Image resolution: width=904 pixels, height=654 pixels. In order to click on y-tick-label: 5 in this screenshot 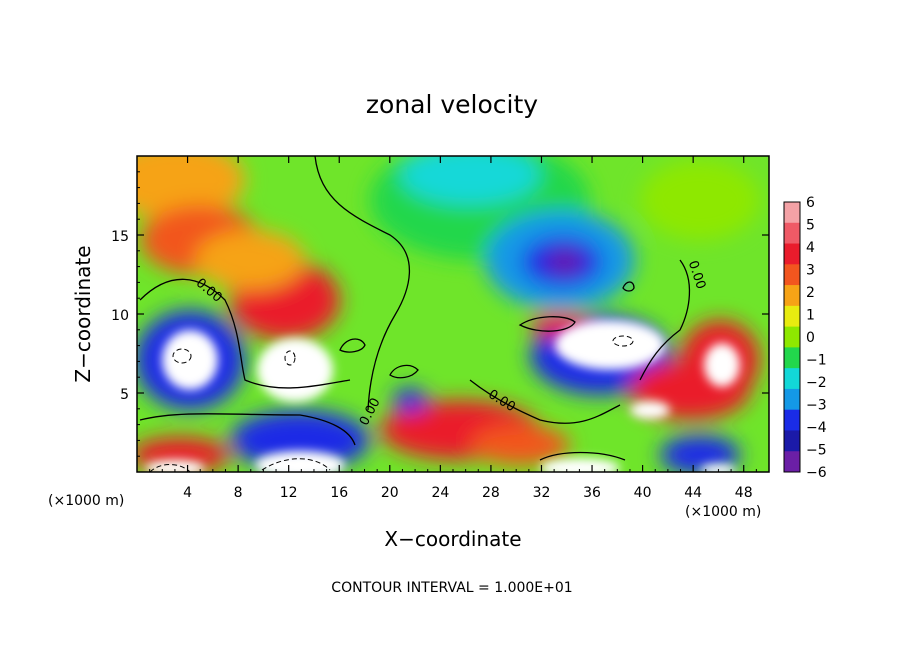, I will do `click(124, 395)`.